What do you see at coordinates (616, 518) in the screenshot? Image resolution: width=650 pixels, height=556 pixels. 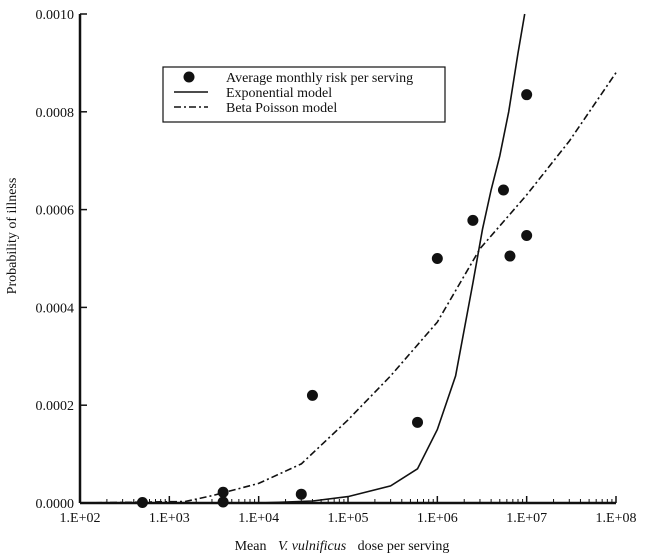 I see `x-tick-label: 1.E+08` at bounding box center [616, 518].